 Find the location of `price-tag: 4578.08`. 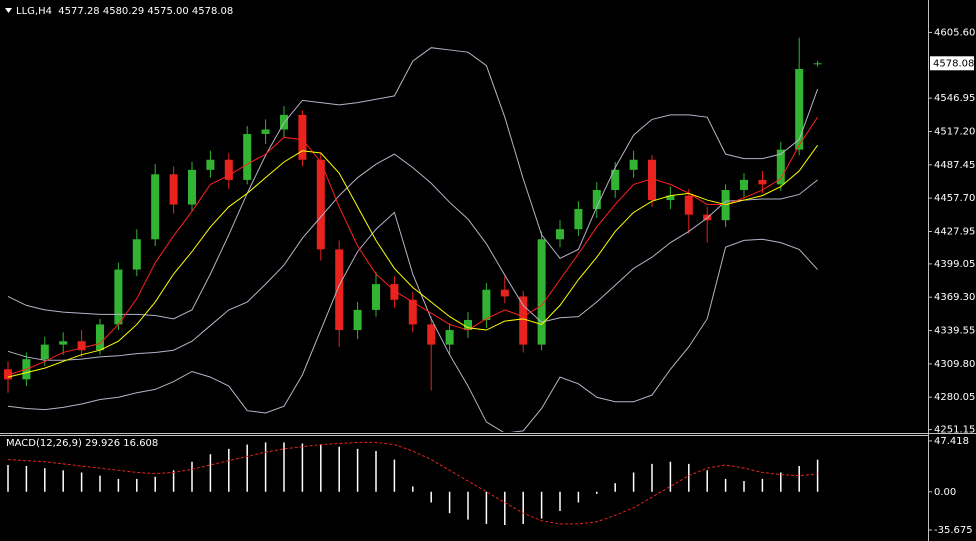

price-tag: 4578.08 is located at coordinates (953, 63).